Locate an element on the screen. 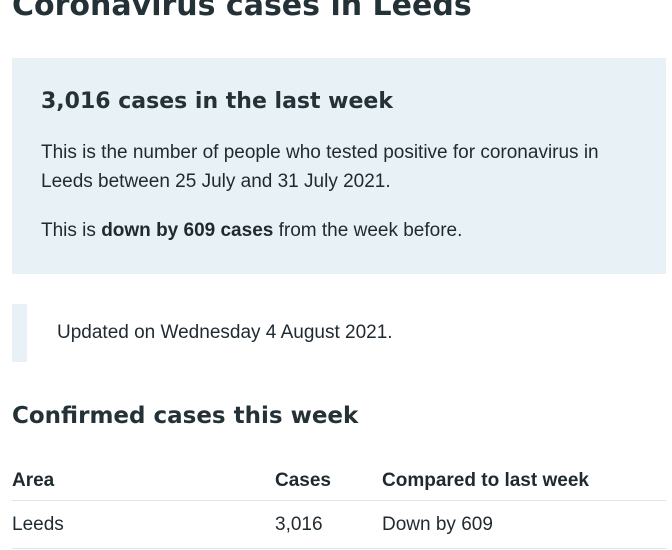  table-header-row: Area Cases Compared to last week is located at coordinates (339, 481).